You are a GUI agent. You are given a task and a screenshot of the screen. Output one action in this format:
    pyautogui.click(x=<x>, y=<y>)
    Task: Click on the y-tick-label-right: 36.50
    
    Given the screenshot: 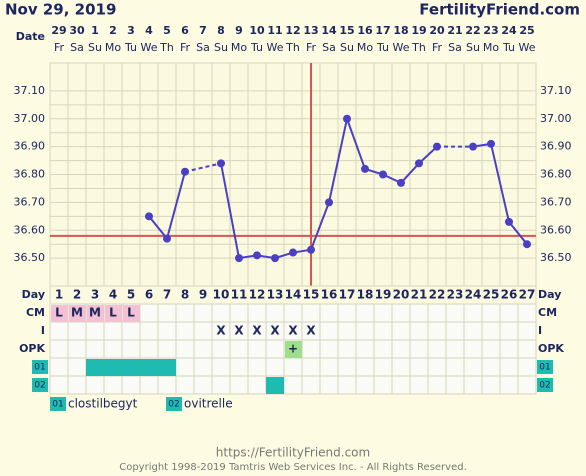 What is the action you would take?
    pyautogui.click(x=556, y=257)
    